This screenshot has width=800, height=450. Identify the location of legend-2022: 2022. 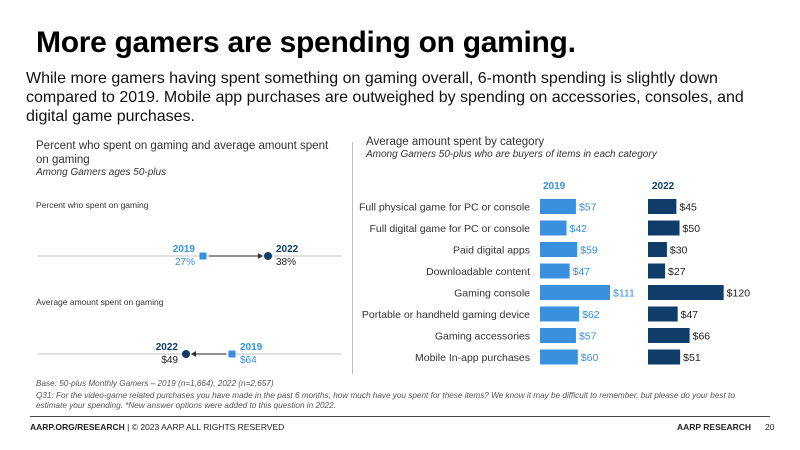
(663, 186).